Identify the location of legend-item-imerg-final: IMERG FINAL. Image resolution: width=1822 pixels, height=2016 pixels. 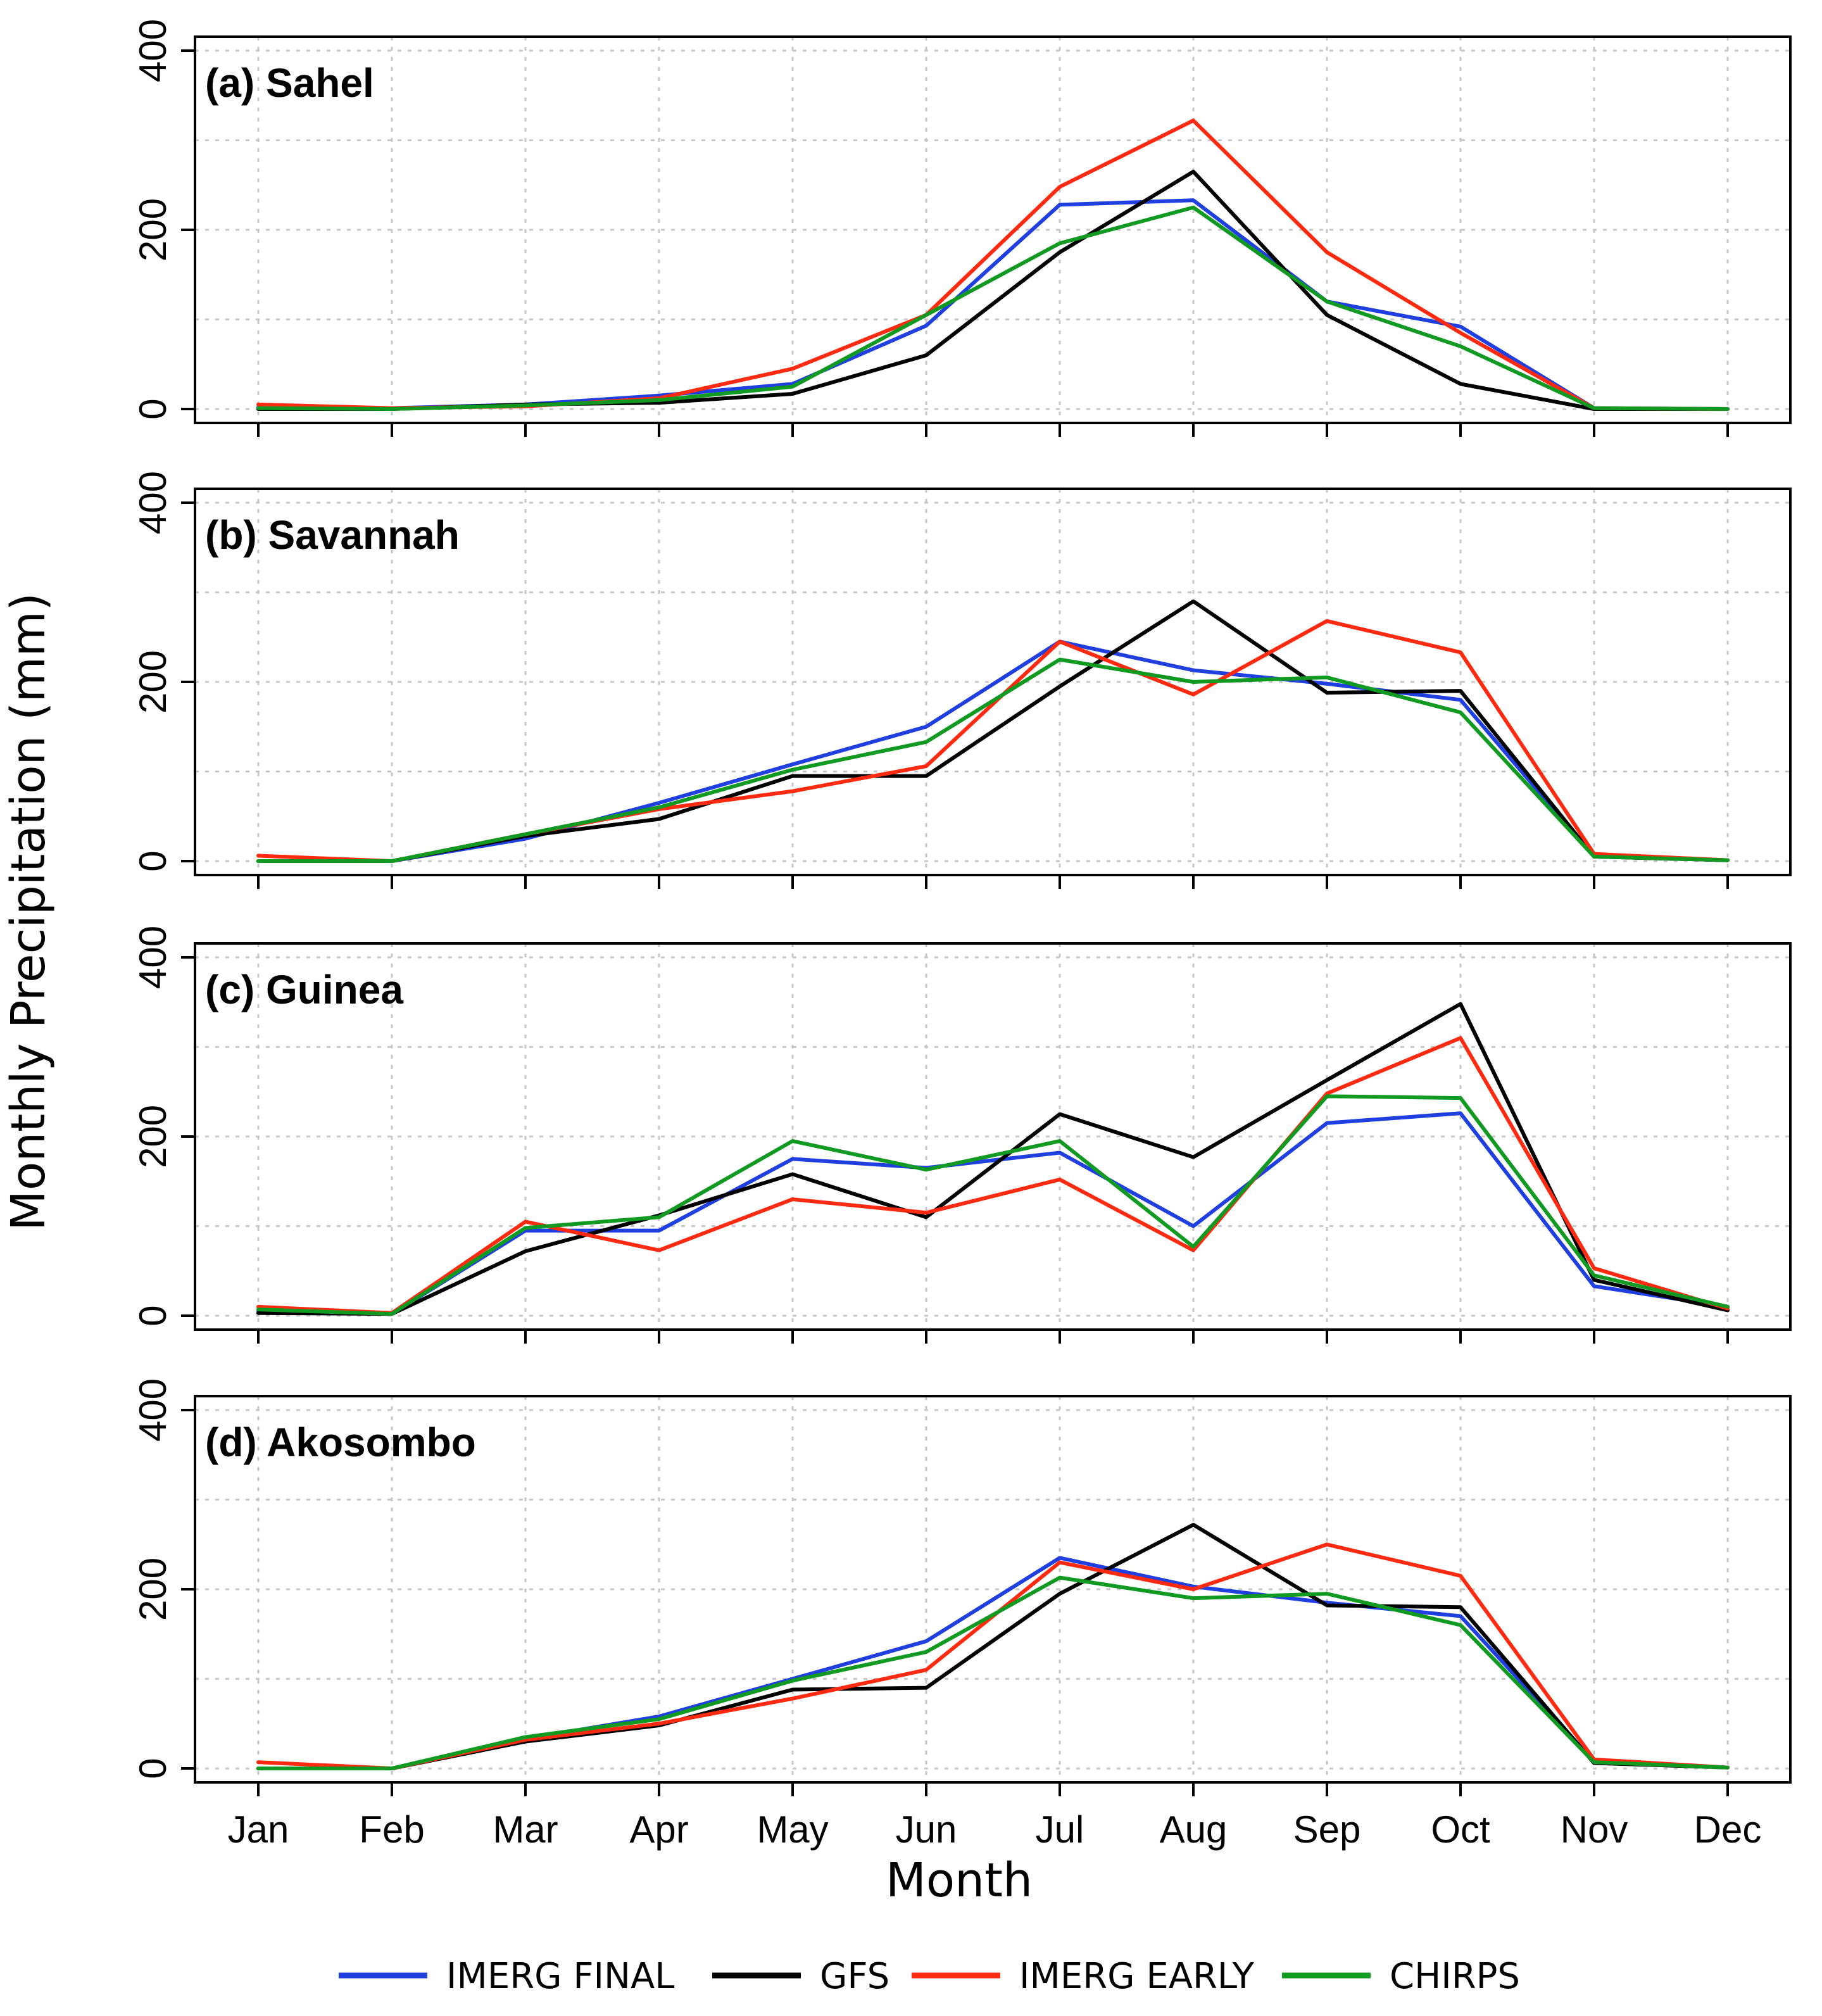
(507, 1976).